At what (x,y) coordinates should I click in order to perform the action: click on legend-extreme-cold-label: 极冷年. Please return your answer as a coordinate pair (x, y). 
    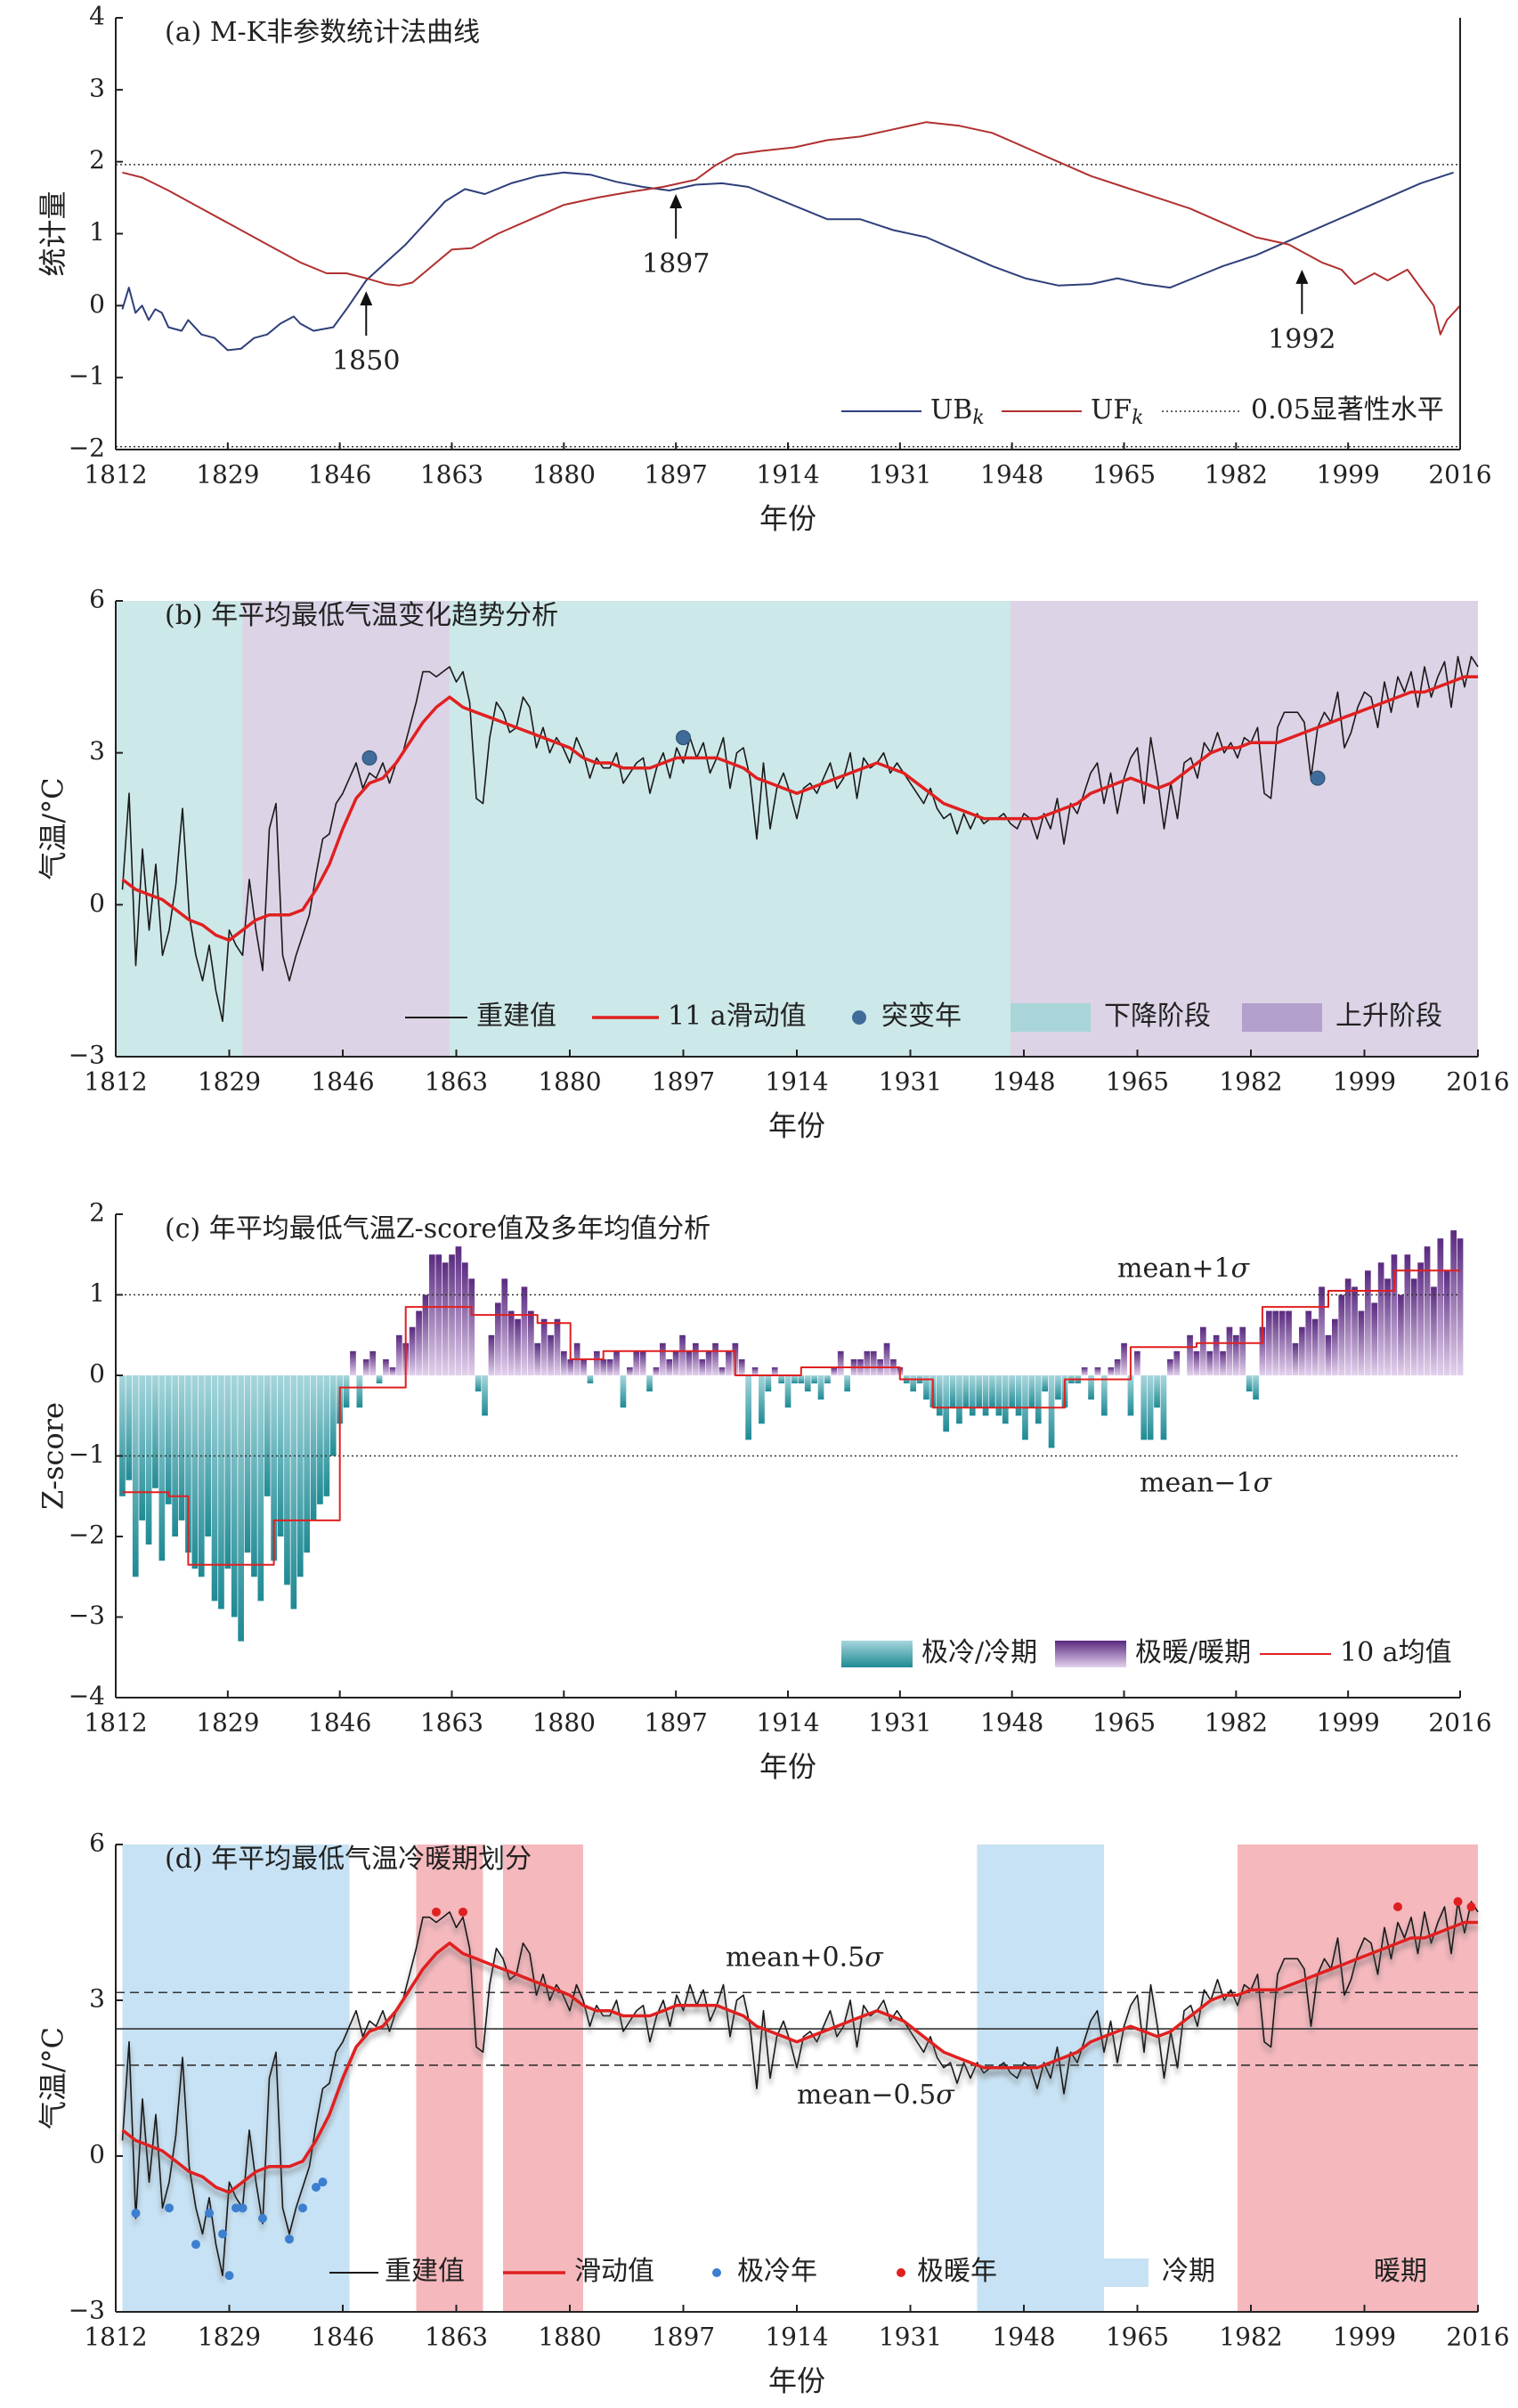
    Looking at the image, I should click on (777, 2271).